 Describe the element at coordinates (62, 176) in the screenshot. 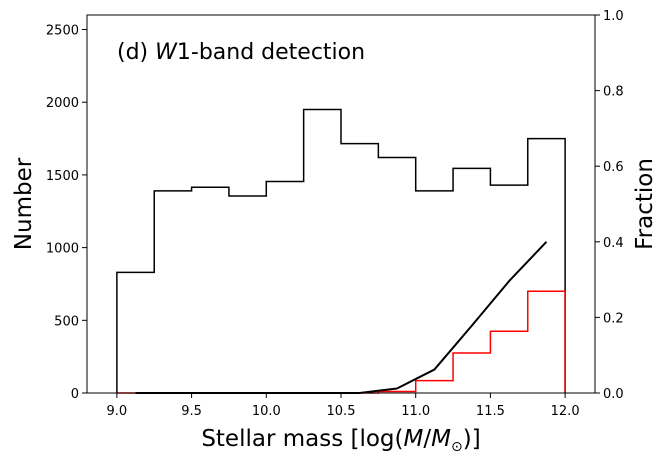

I see `y-tick-label: 1500` at that location.